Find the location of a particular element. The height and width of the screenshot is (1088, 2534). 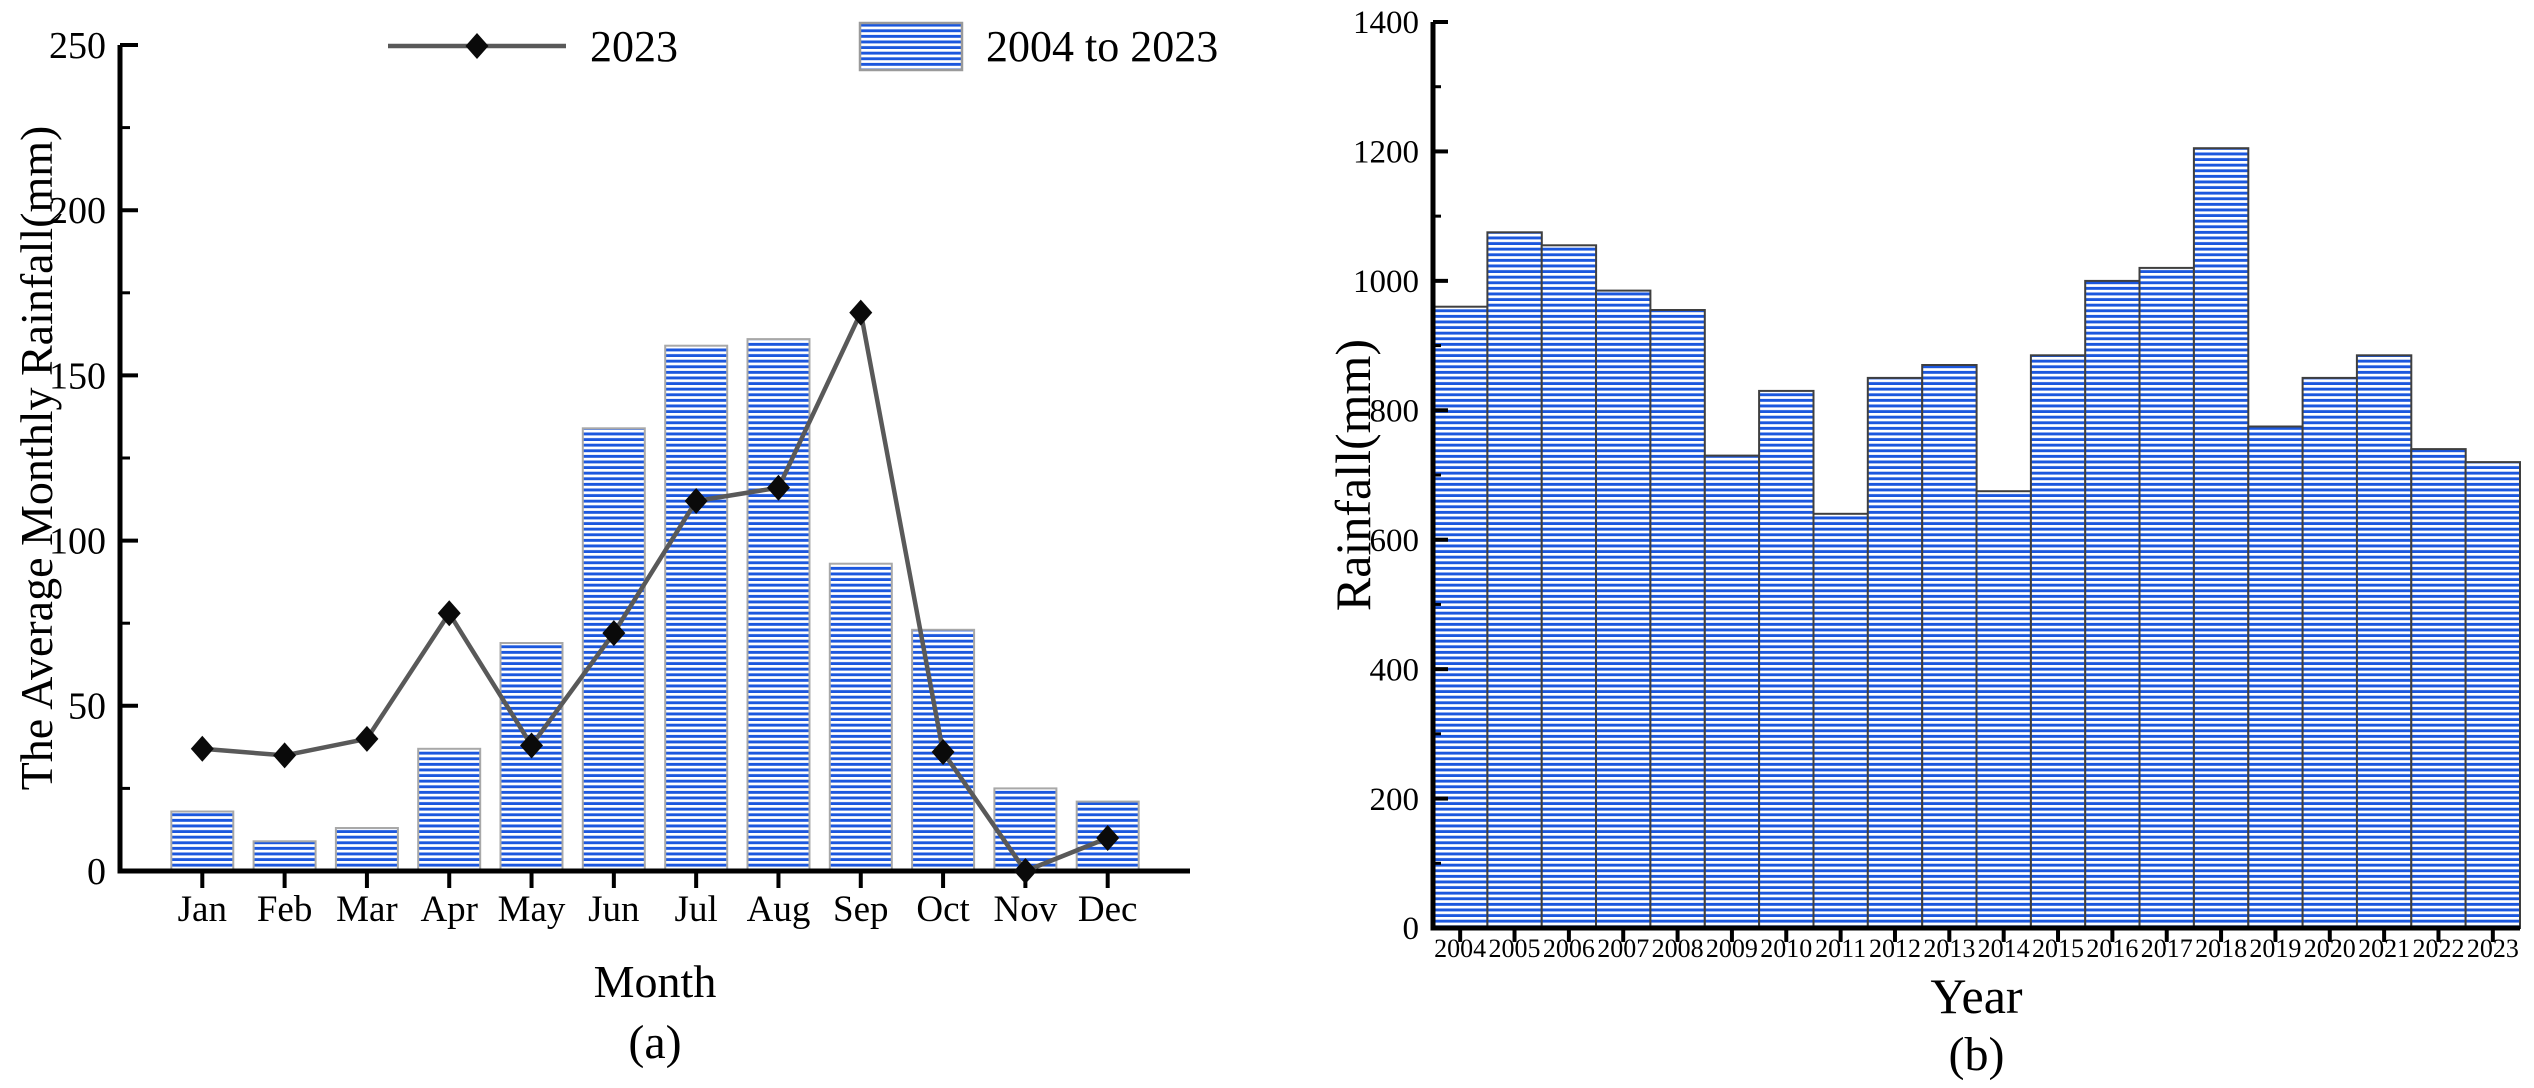

x-tick-label: Jun is located at coordinates (613, 909).